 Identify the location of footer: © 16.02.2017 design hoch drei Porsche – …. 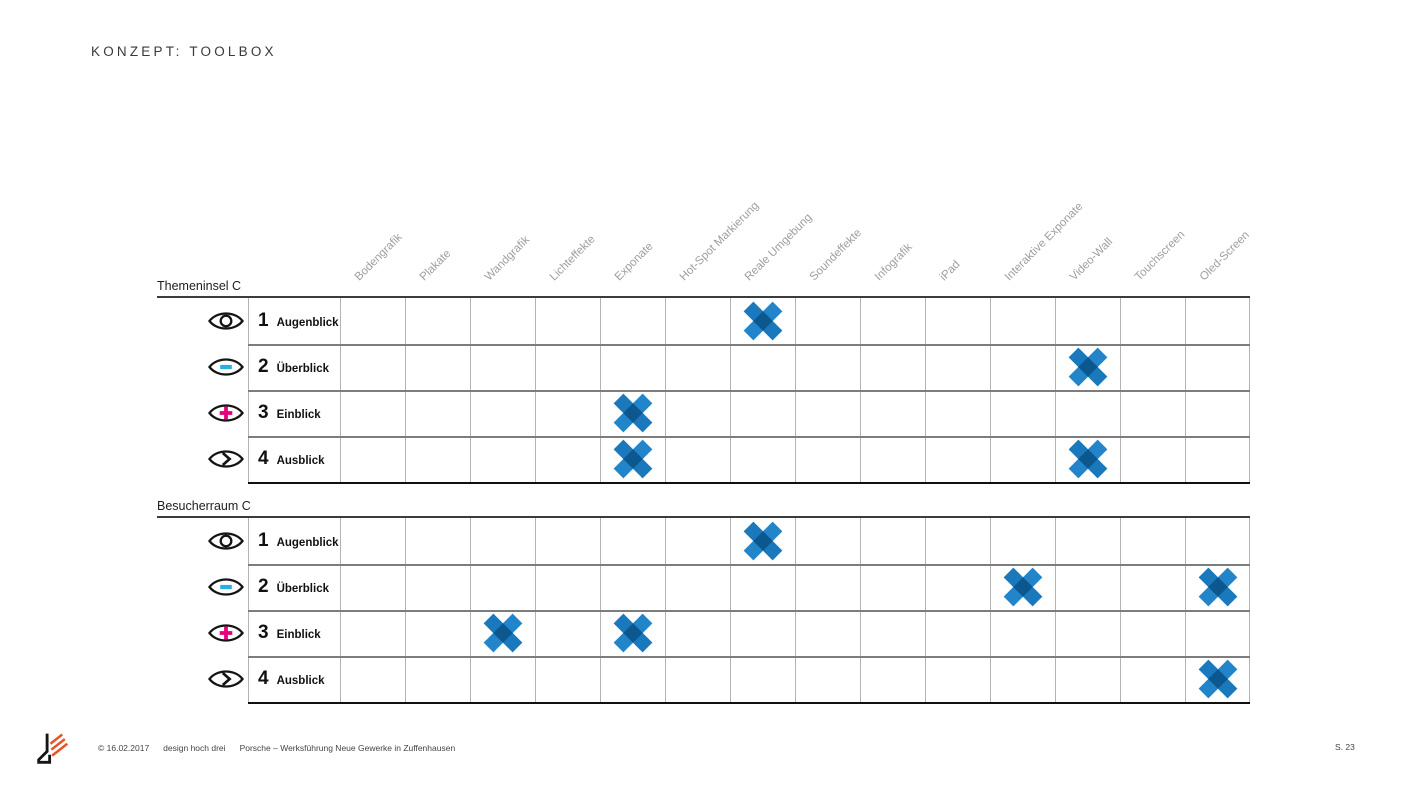
(252, 748).